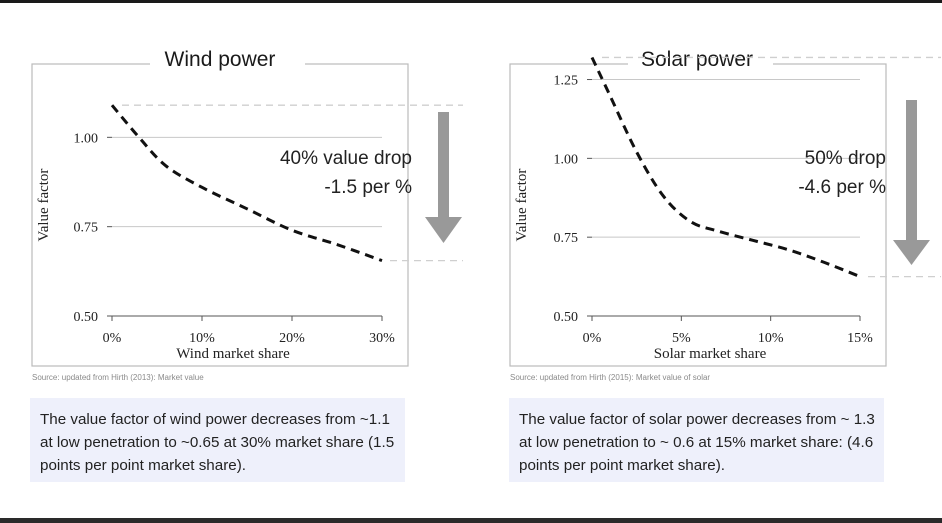 This screenshot has width=942, height=523. Describe the element at coordinates (681, 338) in the screenshot. I see `x-tick-label: 5%` at that location.